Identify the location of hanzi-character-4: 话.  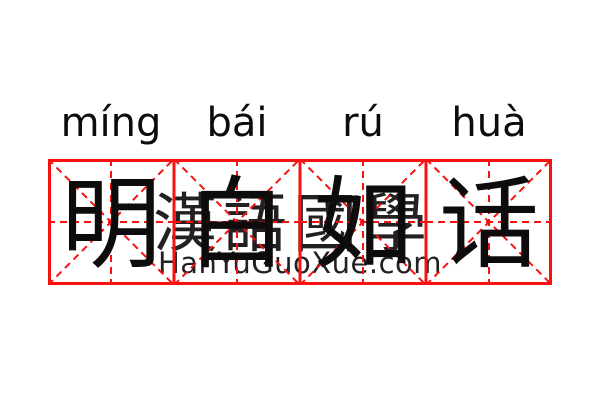
(489, 224).